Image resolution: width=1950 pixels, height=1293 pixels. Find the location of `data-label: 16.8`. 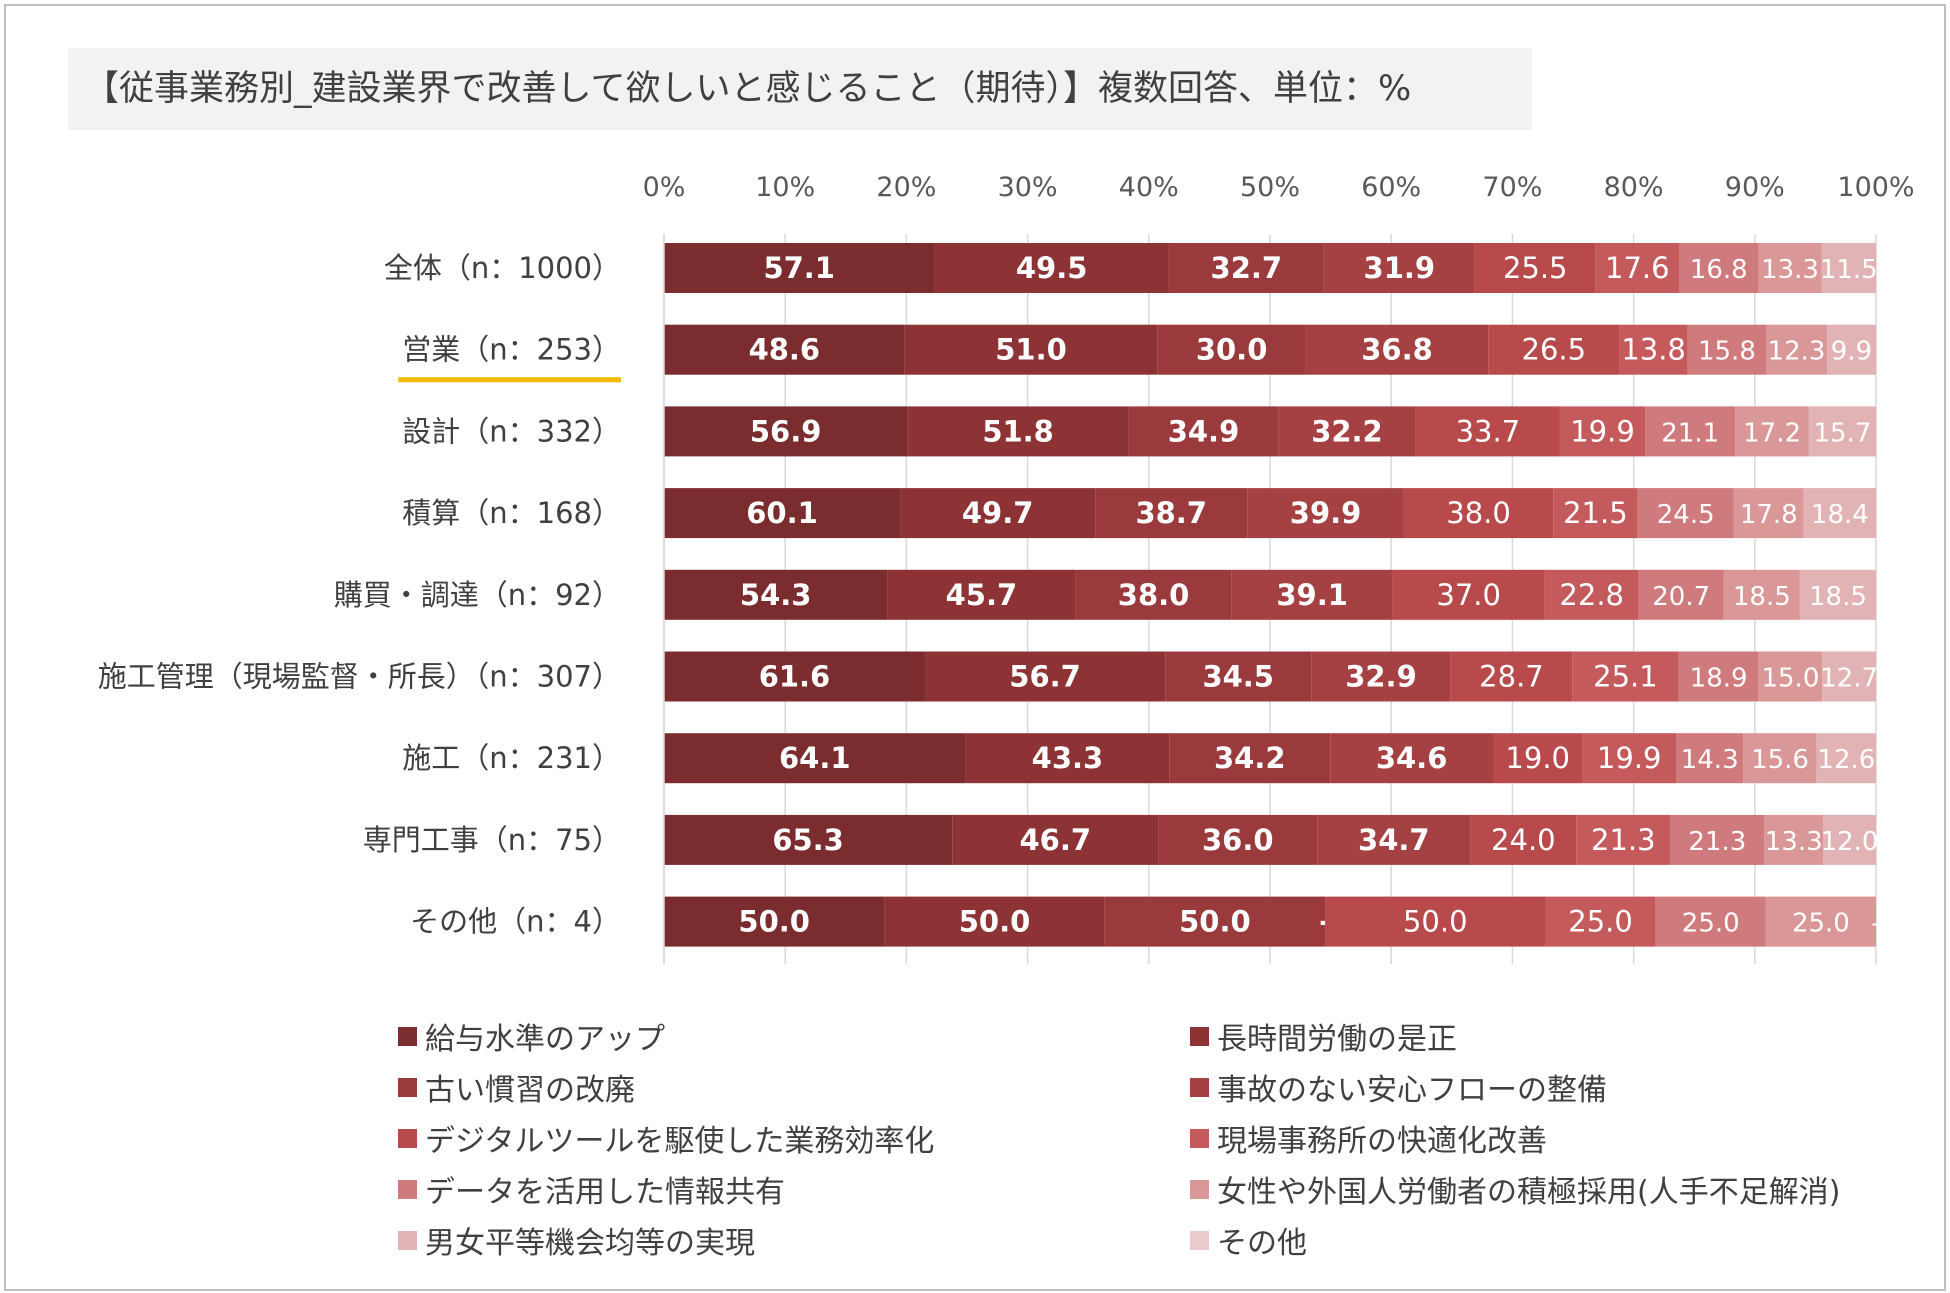

data-label: 16.8 is located at coordinates (1719, 270).